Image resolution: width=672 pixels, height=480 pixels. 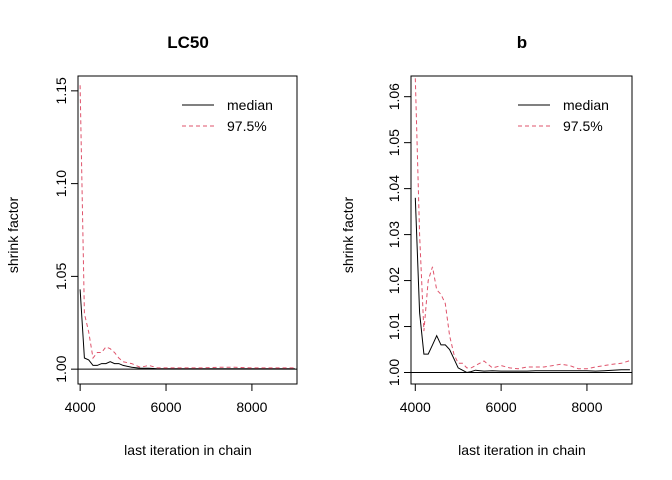 What do you see at coordinates (522, 42) in the screenshot?
I see `panel-title: b` at bounding box center [522, 42].